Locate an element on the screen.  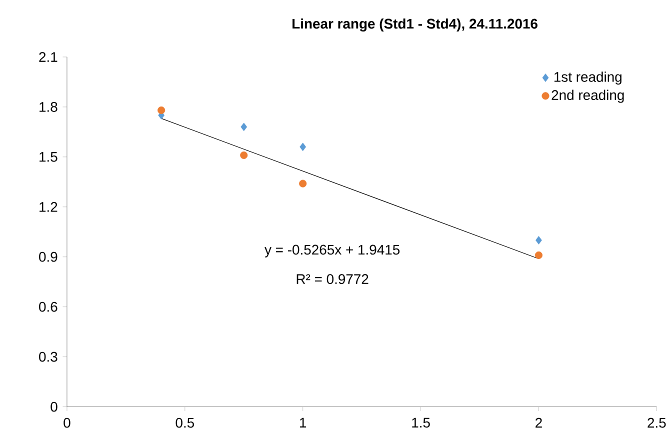
y-tick-label: 1.8 is located at coordinates (49, 107).